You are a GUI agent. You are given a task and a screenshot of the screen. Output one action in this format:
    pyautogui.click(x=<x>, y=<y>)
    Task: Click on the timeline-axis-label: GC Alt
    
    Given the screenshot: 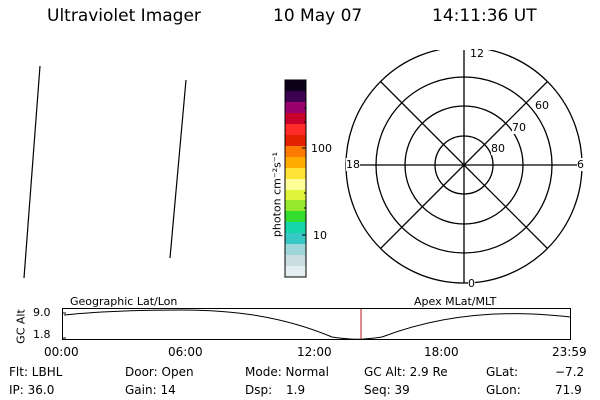 What is the action you would take?
    pyautogui.click(x=21, y=326)
    